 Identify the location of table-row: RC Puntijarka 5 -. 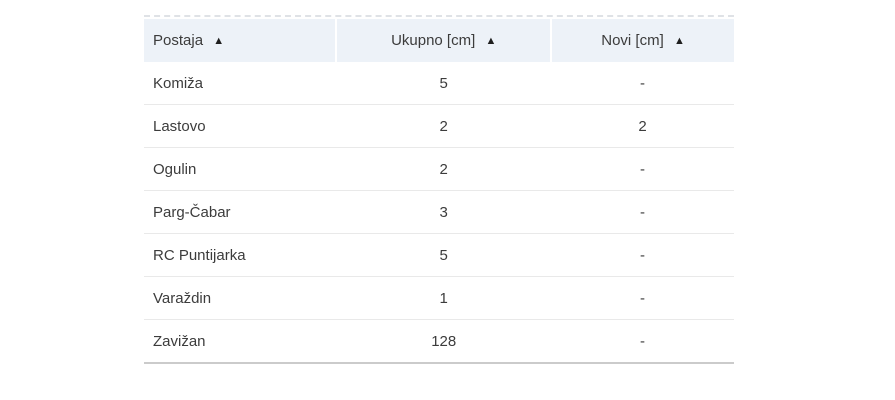
(439, 255).